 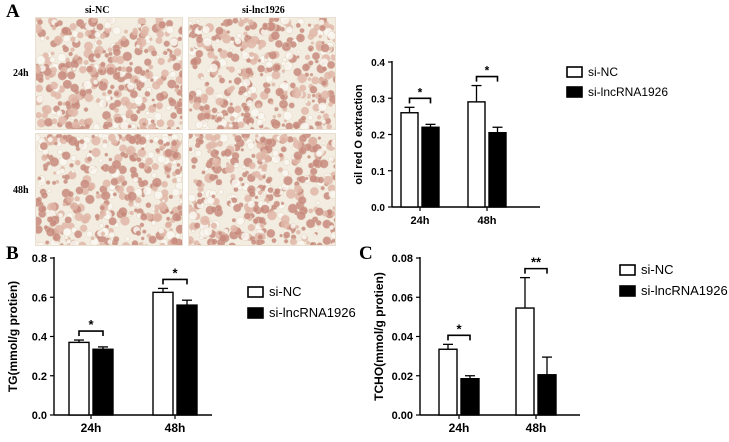 I want to click on bar-si-lncrna1926-48h, so click(x=187, y=360).